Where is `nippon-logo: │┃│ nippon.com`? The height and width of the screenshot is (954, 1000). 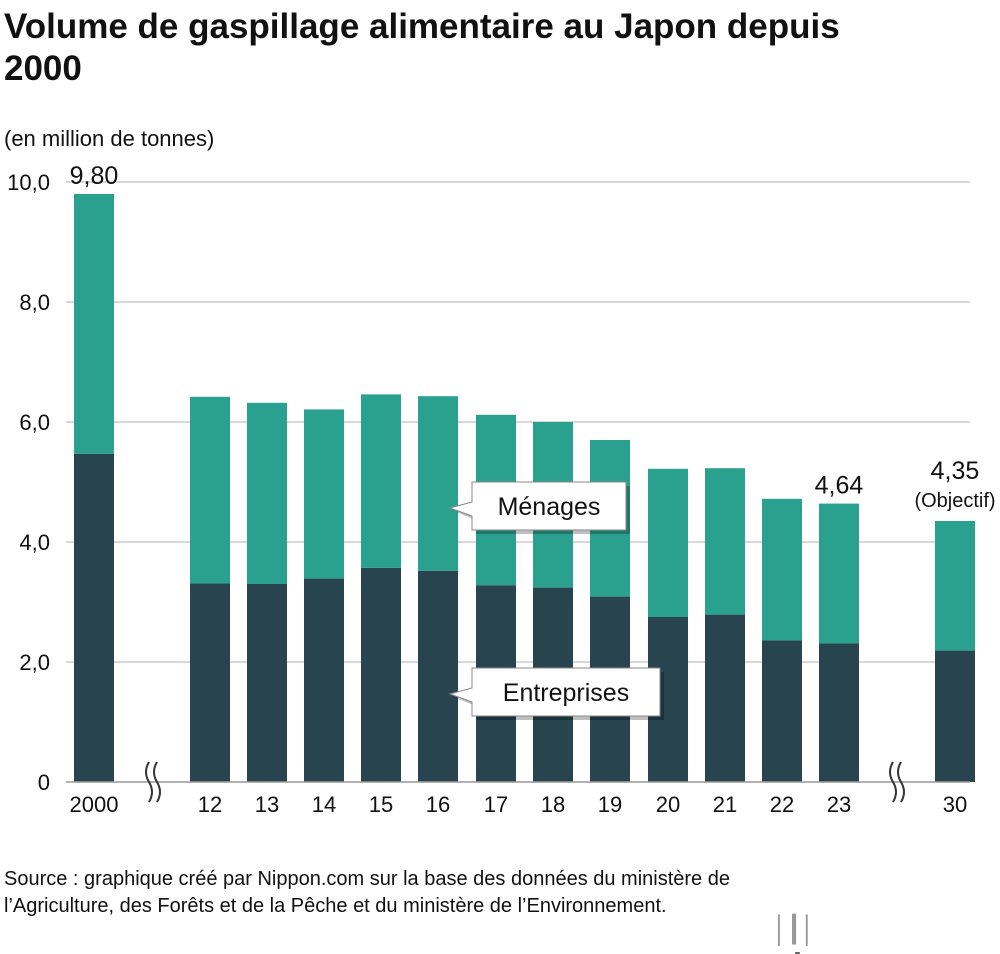 nippon-logo: │┃│ nippon.com is located at coordinates (865, 934).